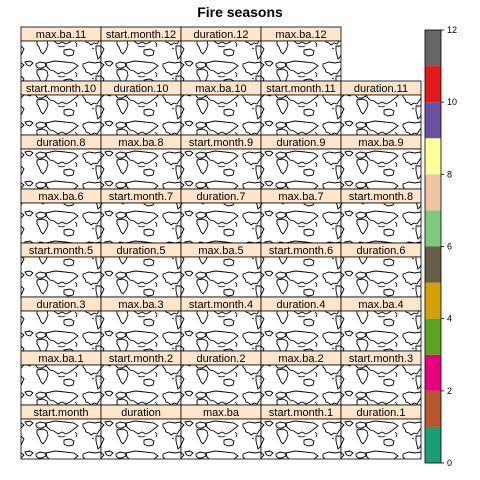  I want to click on chart-title: Fire seasons, so click(240, 12).